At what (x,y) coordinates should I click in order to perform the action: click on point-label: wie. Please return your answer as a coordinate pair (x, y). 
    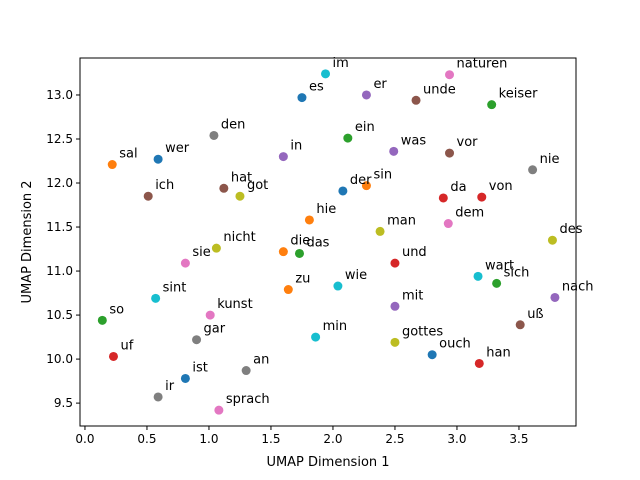
    Looking at the image, I should click on (356, 275).